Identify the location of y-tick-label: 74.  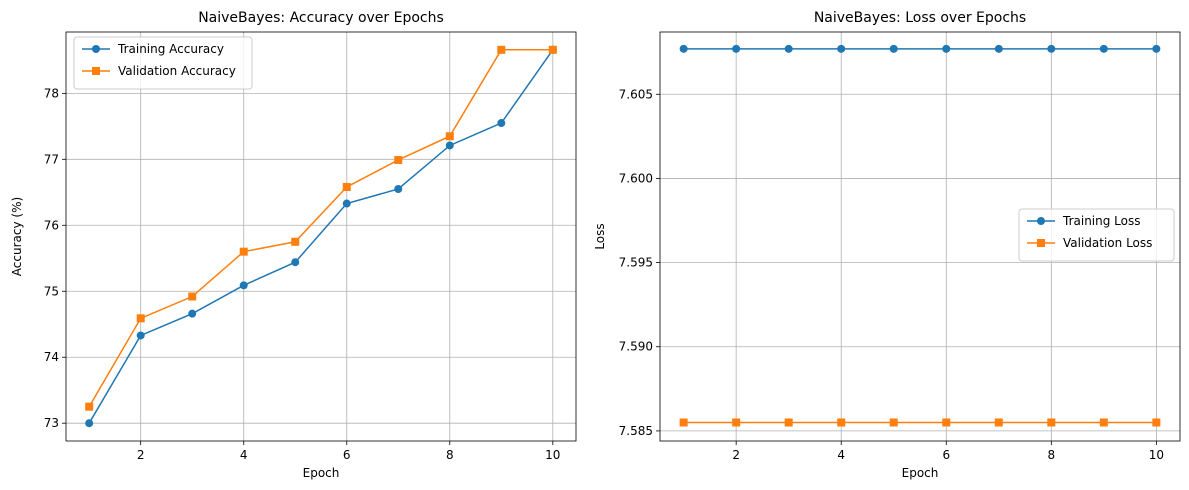
(51, 357).